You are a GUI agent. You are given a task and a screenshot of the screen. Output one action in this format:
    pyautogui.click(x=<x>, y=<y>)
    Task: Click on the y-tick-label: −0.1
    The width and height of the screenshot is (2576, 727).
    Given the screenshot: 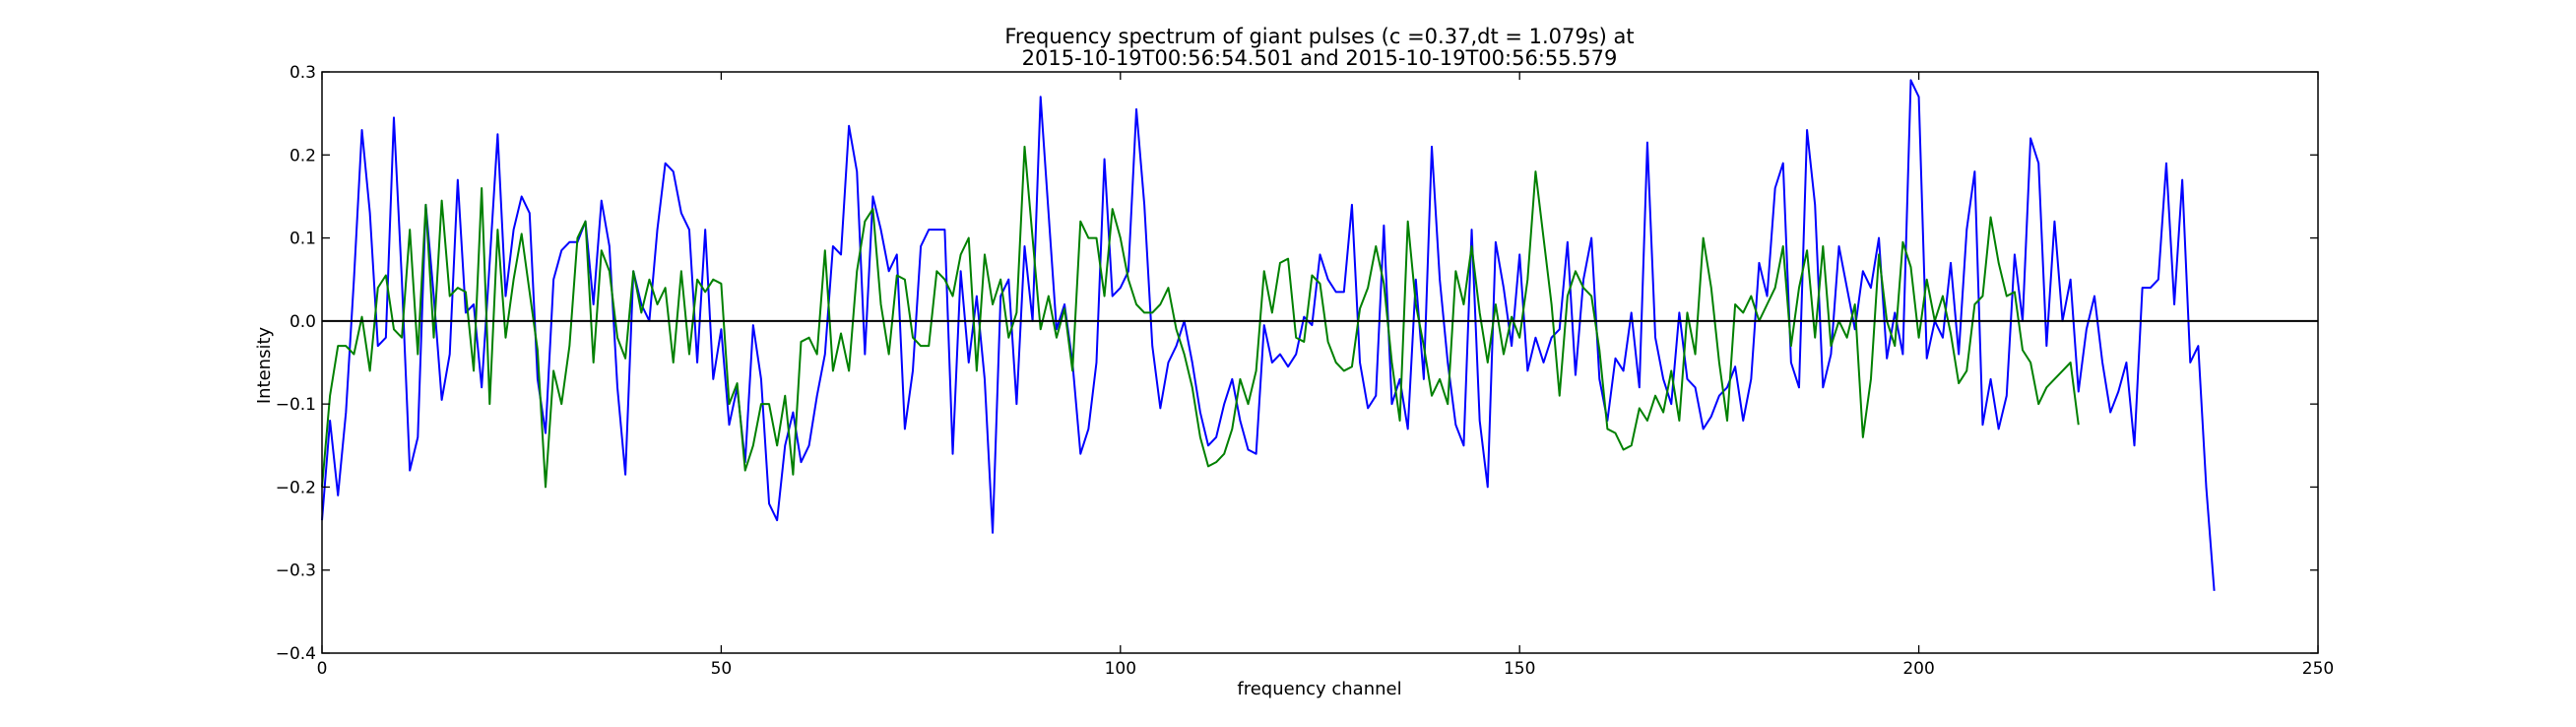 What is the action you would take?
    pyautogui.click(x=296, y=405)
    